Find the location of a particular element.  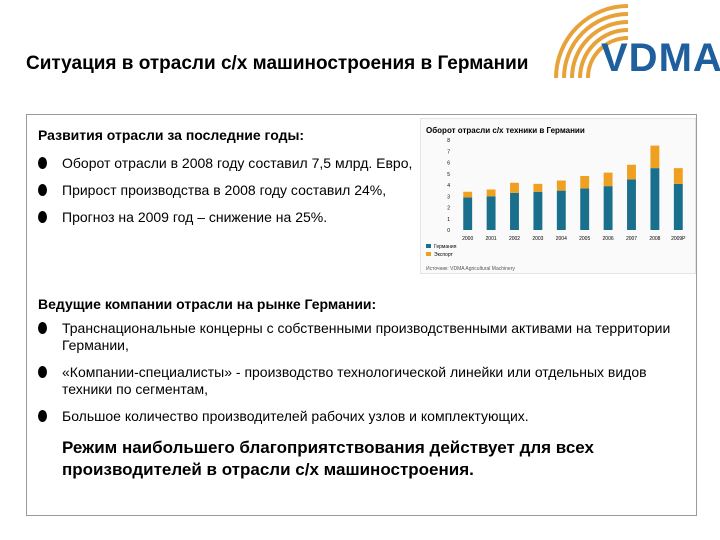

y-tick-label: 2 is located at coordinates (448, 209).